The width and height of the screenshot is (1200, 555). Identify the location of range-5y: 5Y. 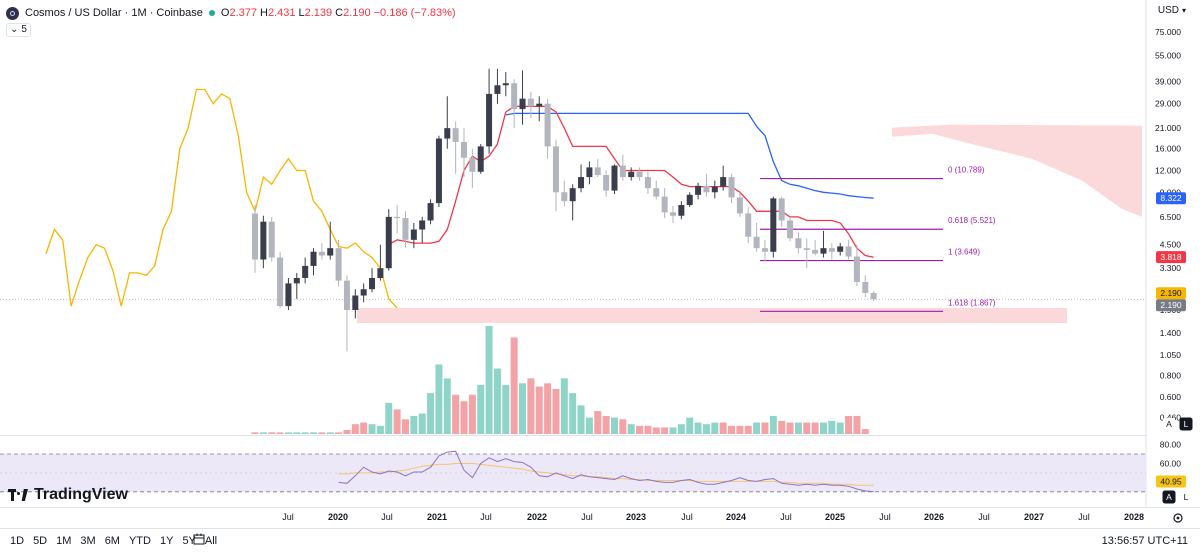
(189, 541).